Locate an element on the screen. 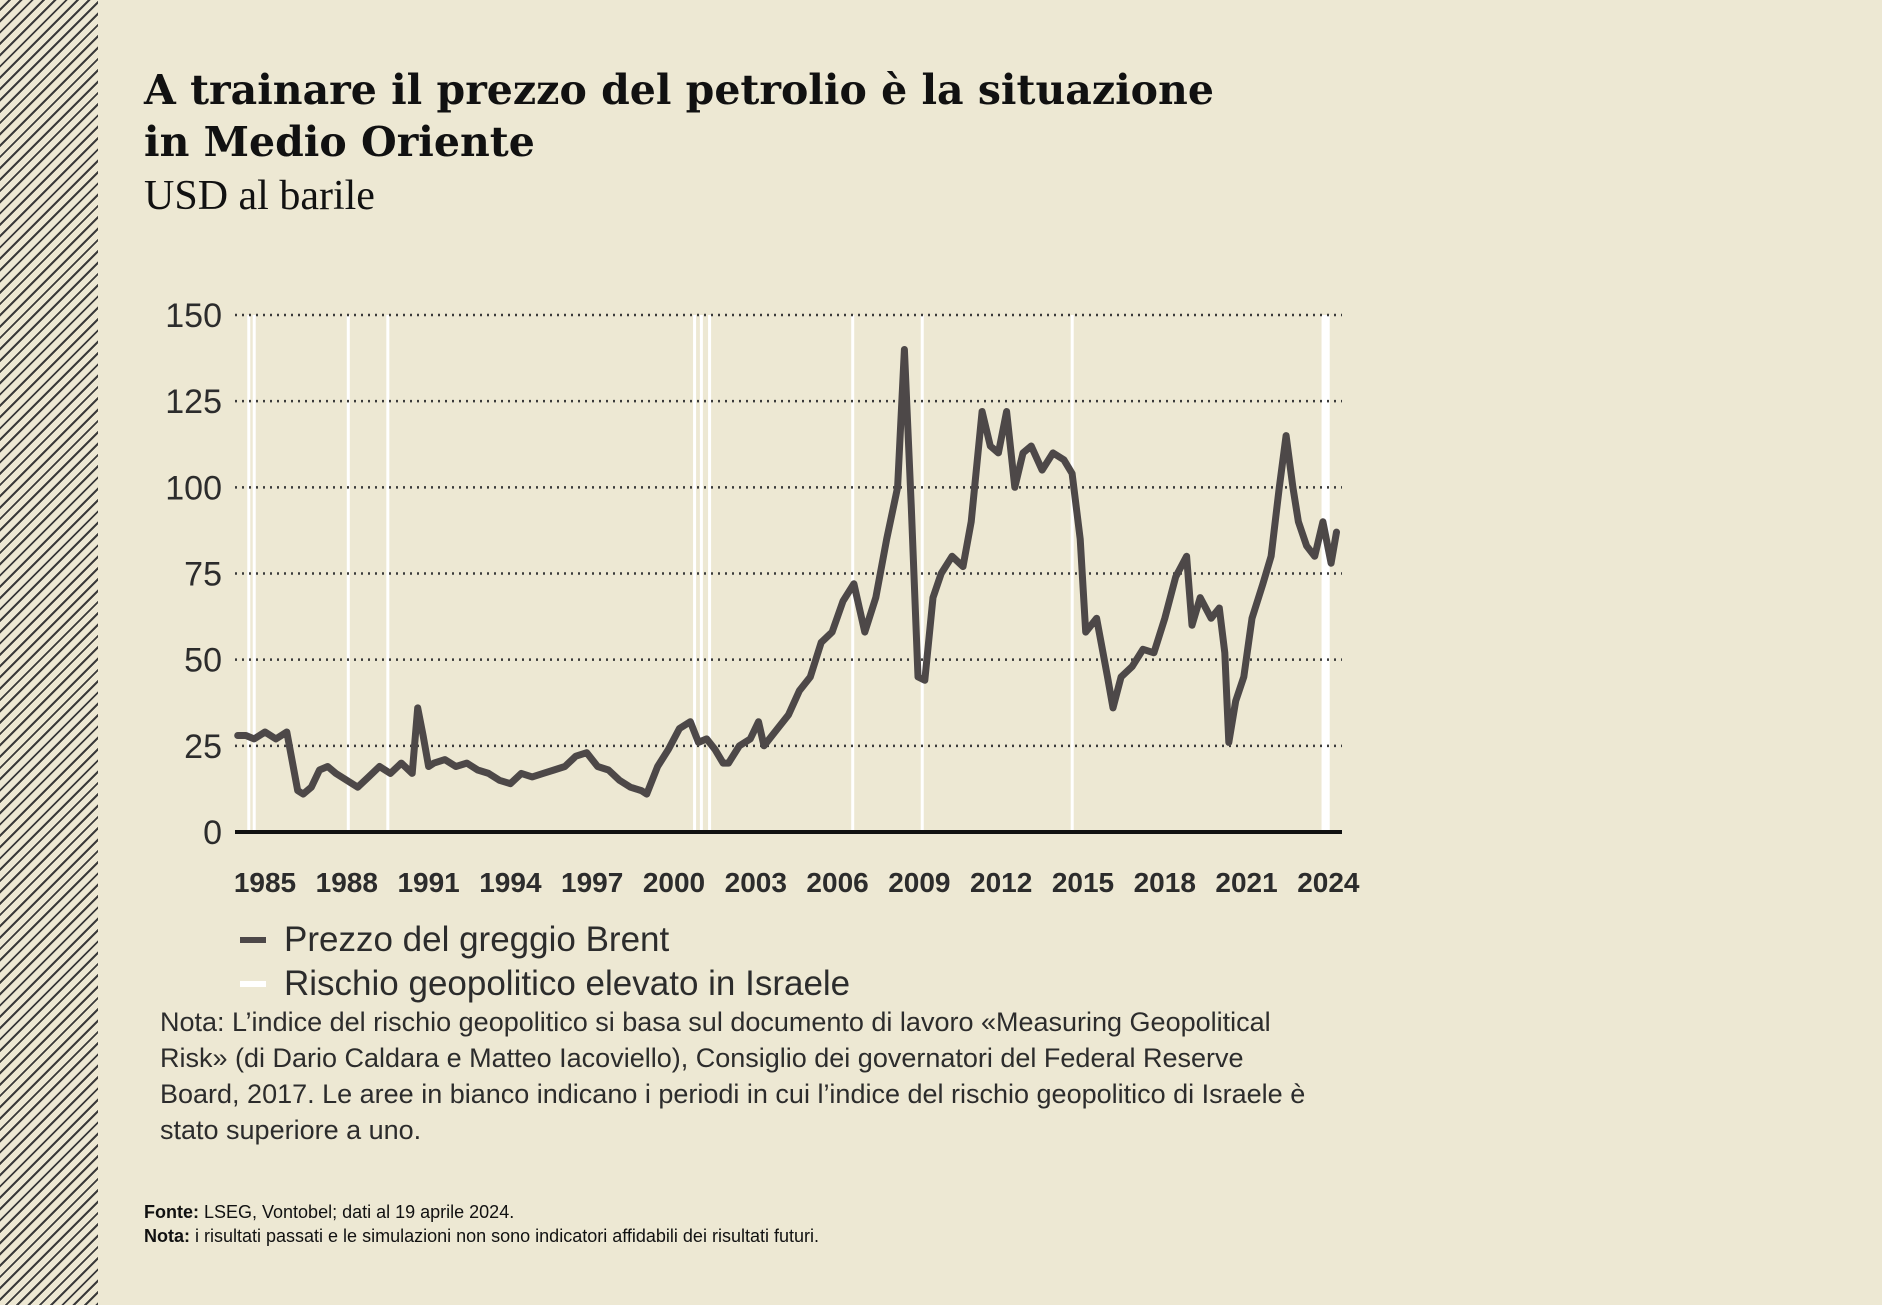 This screenshot has height=1305, width=1882. title-line-2: in Medio Oriente is located at coordinates (339, 142).